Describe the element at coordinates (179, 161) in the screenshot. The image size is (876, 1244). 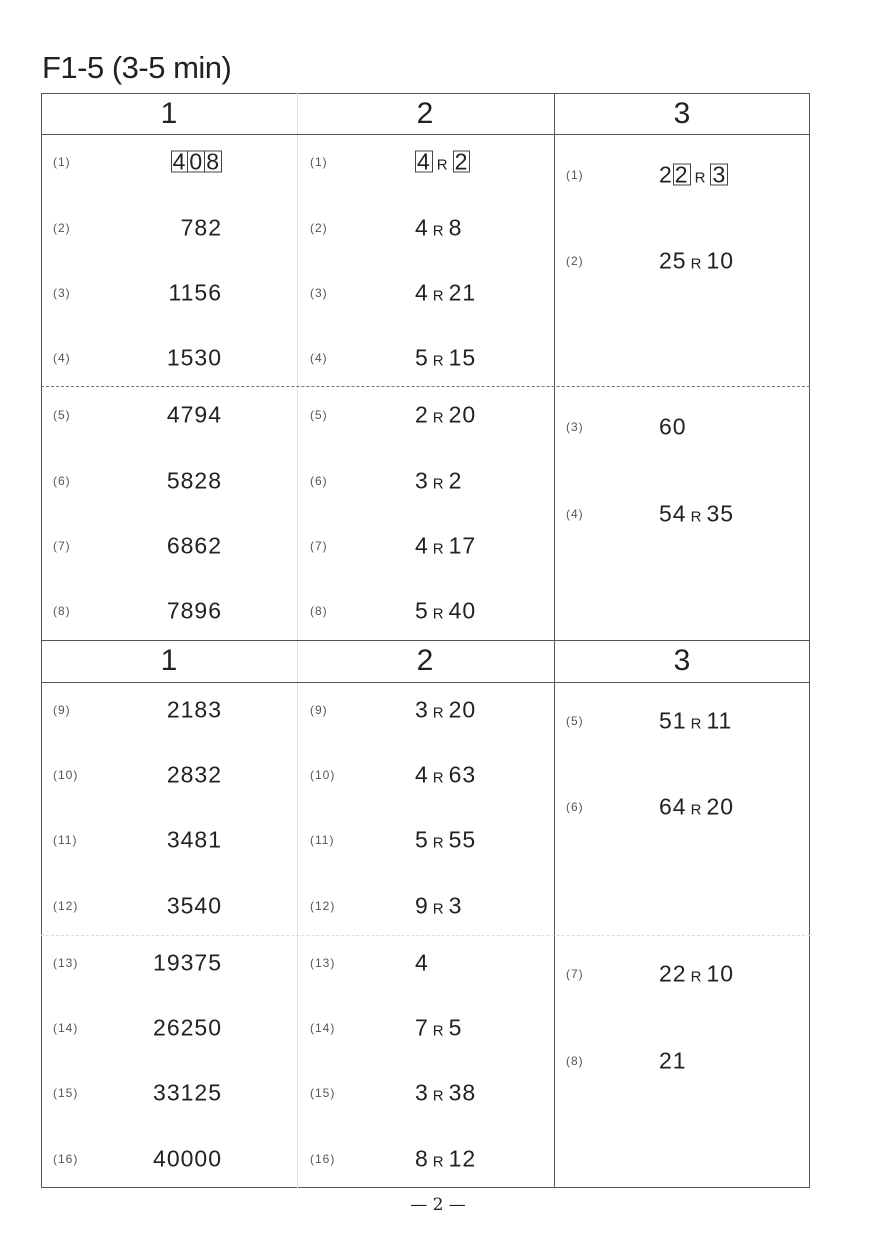
I see `boxed-digit: 4` at that location.